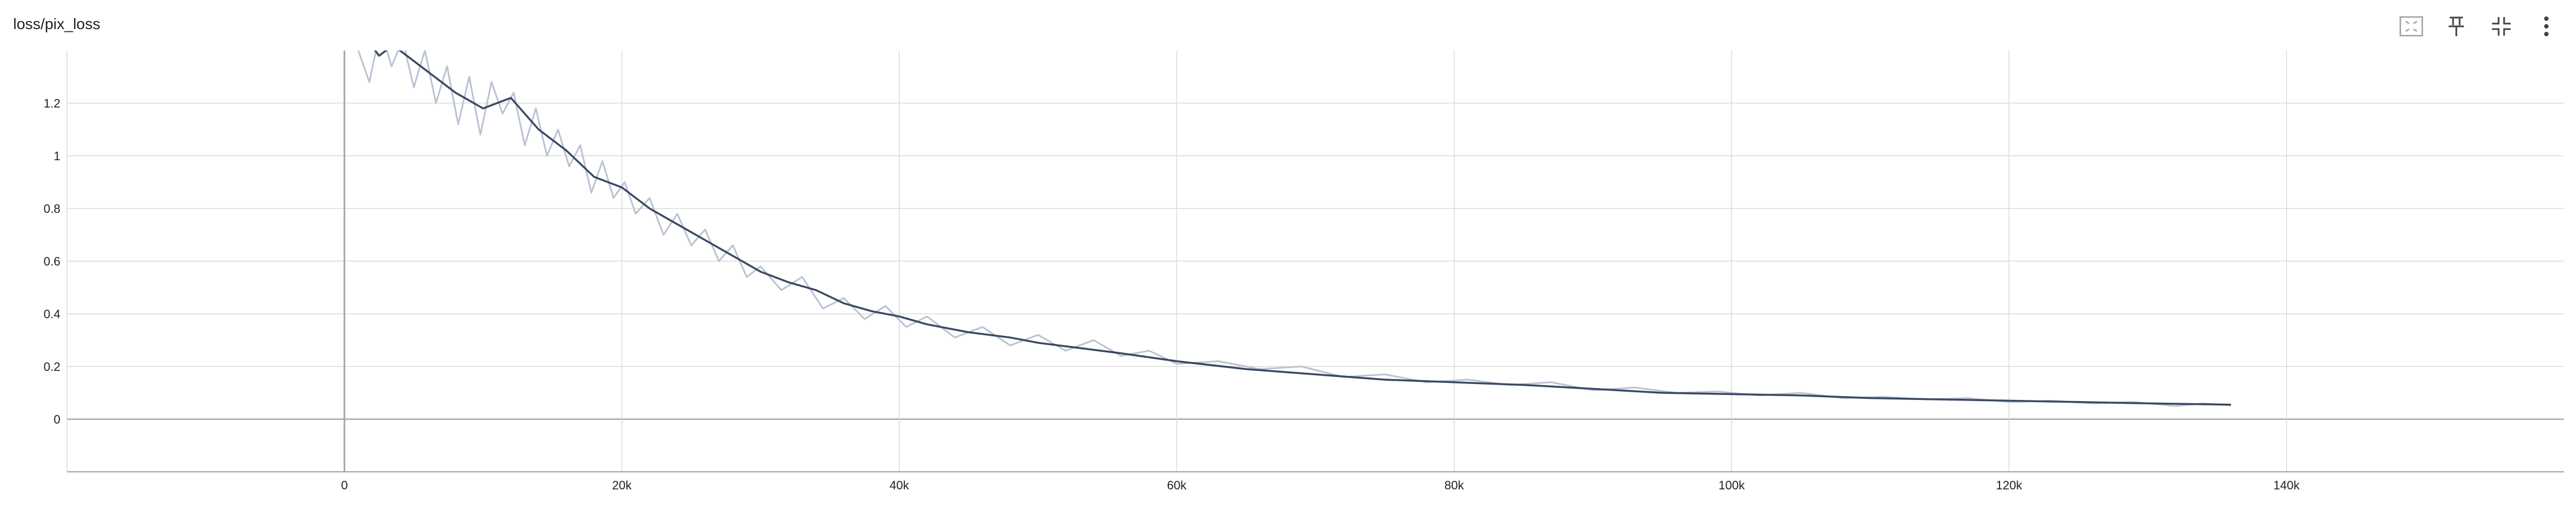 The image size is (2576, 519). What do you see at coordinates (899, 485) in the screenshot?
I see `x-tick-label: 40k` at bounding box center [899, 485].